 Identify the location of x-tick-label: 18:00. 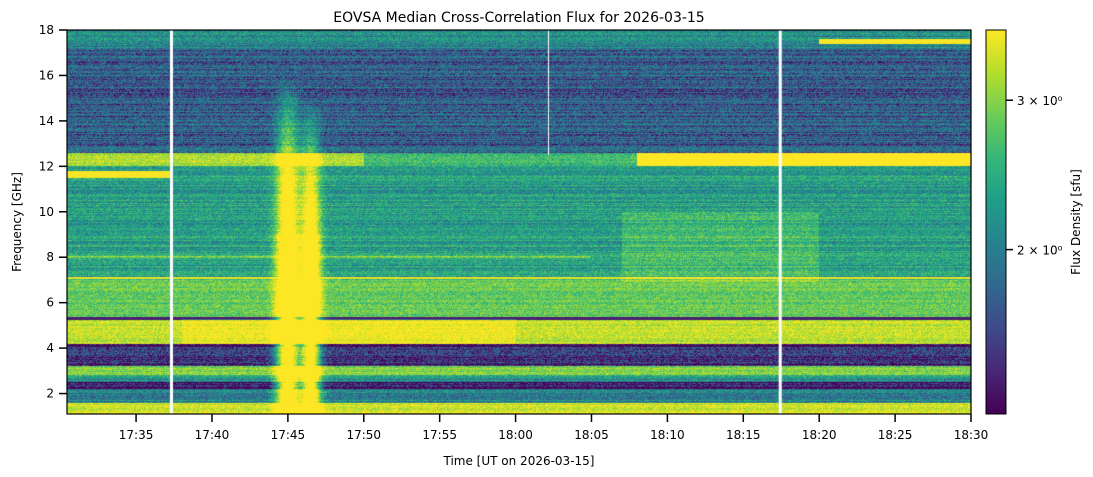
(515, 435).